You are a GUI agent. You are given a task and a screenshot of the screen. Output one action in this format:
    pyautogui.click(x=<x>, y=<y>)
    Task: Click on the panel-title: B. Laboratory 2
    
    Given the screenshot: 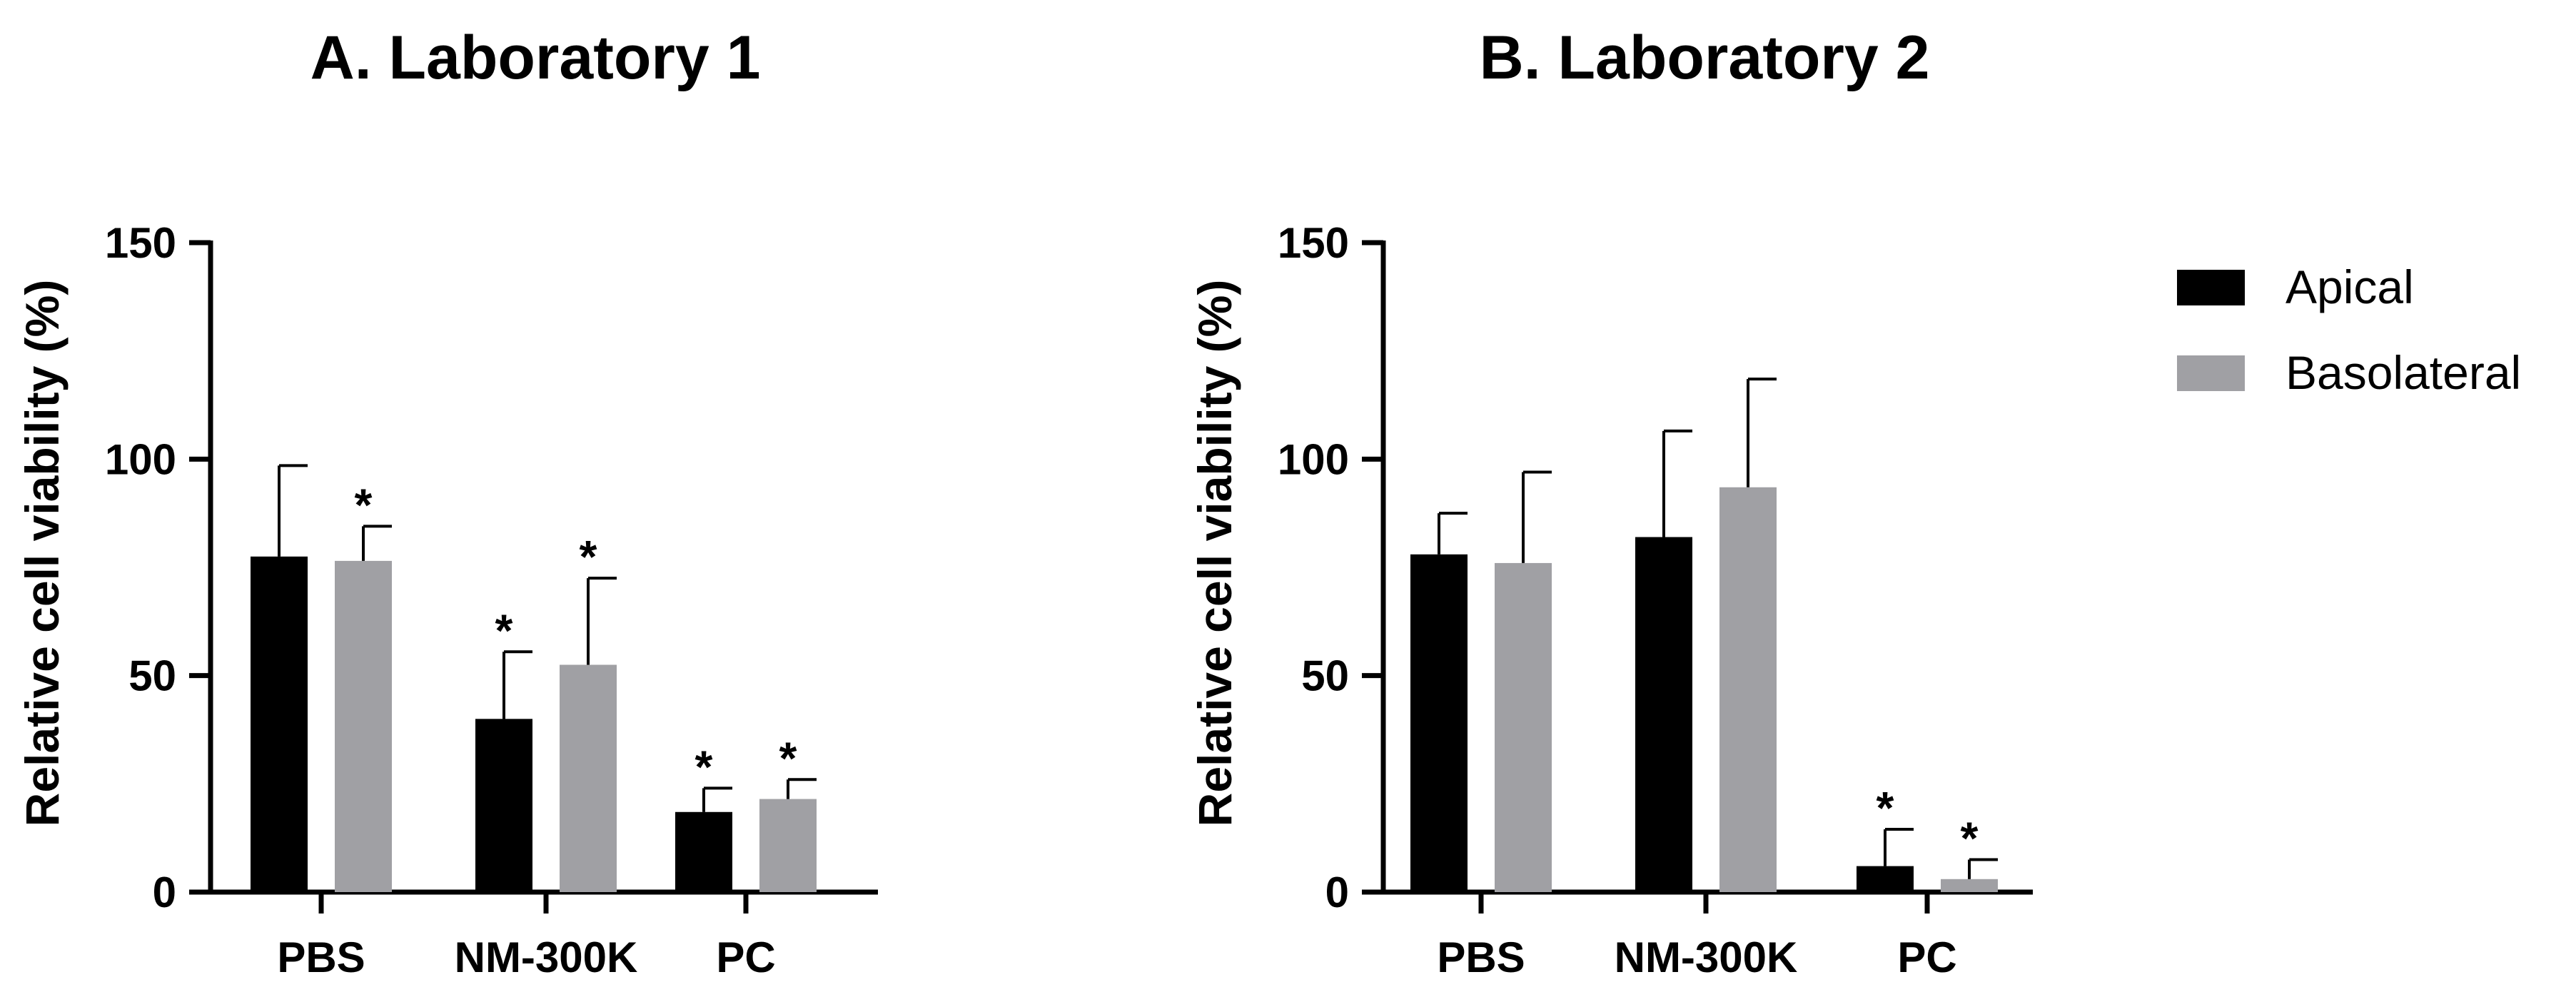 What is the action you would take?
    pyautogui.click(x=1705, y=58)
    